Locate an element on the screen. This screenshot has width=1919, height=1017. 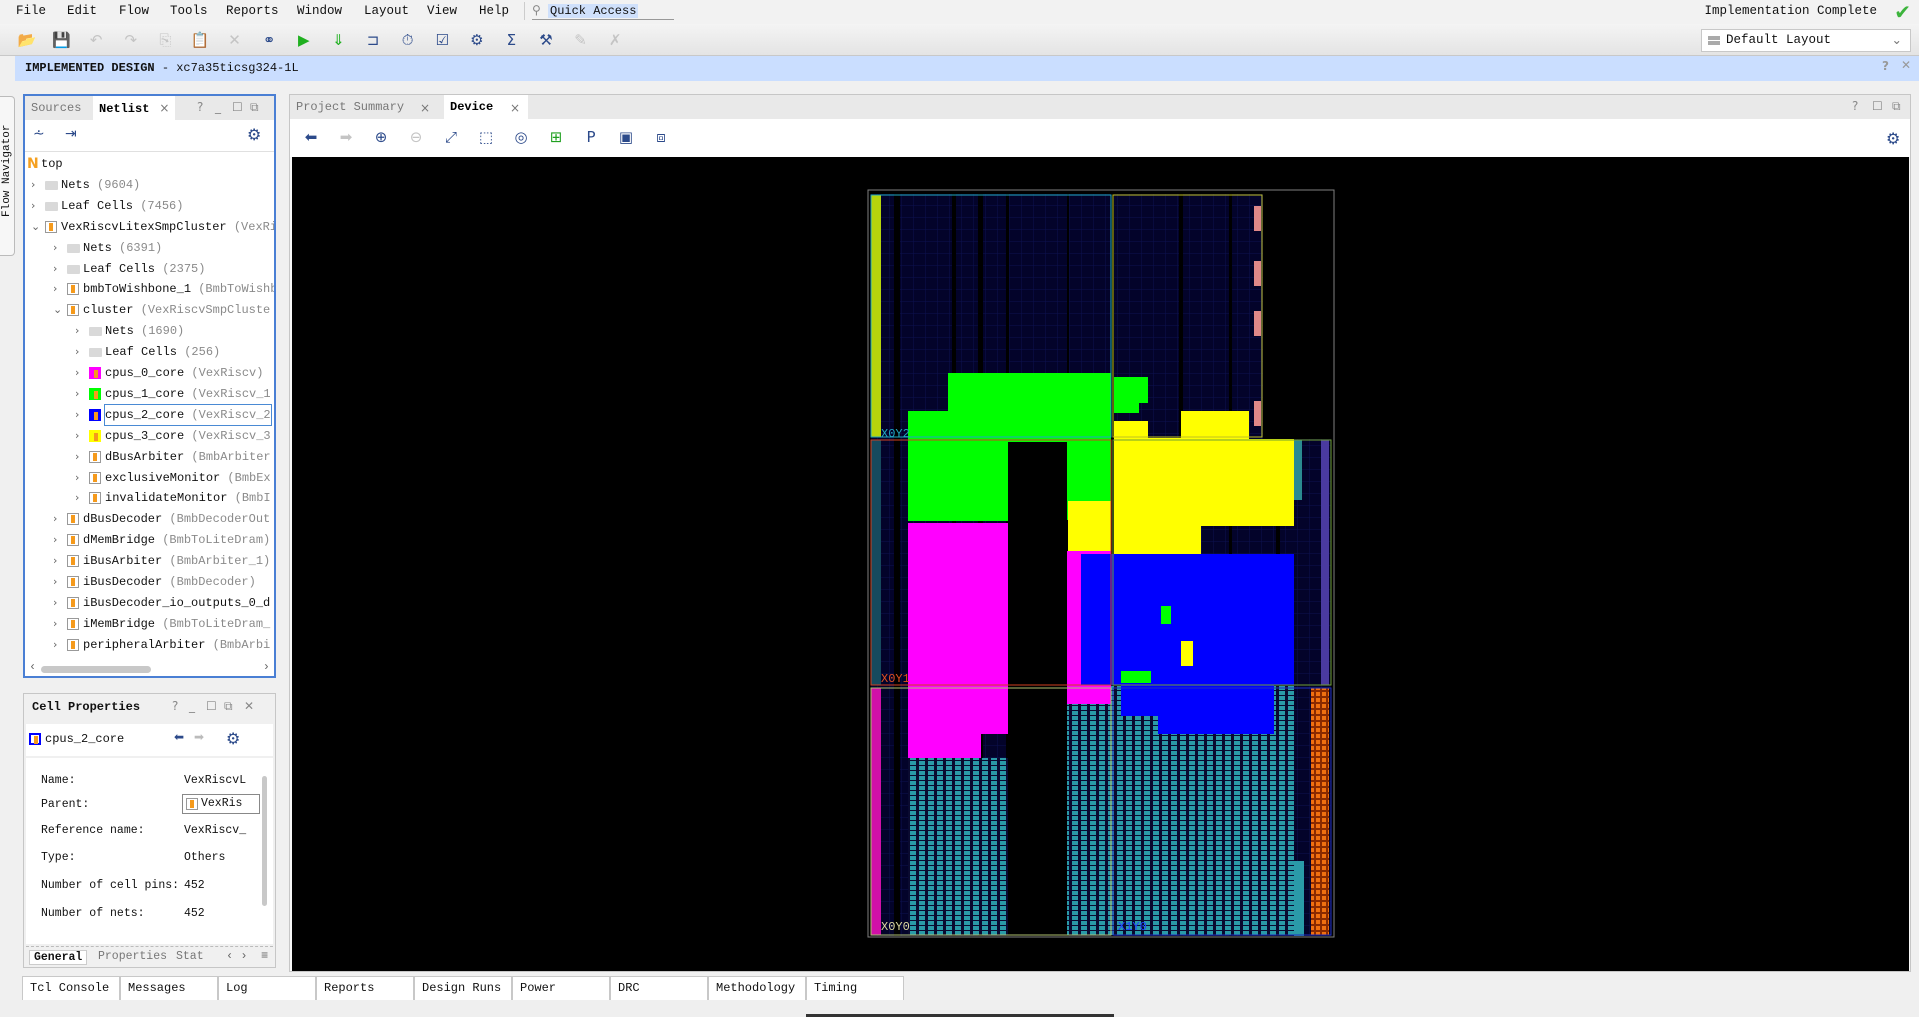
tree-item: › iBusDecoder_io_outputs_0_d is located at coordinates (149, 603).